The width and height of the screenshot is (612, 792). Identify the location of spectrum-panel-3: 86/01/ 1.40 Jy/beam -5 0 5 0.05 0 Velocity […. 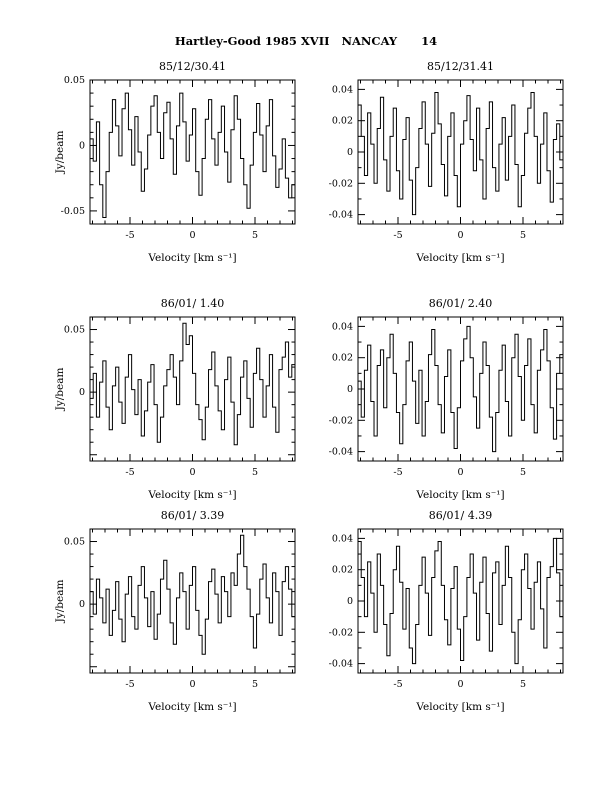
(170, 399).